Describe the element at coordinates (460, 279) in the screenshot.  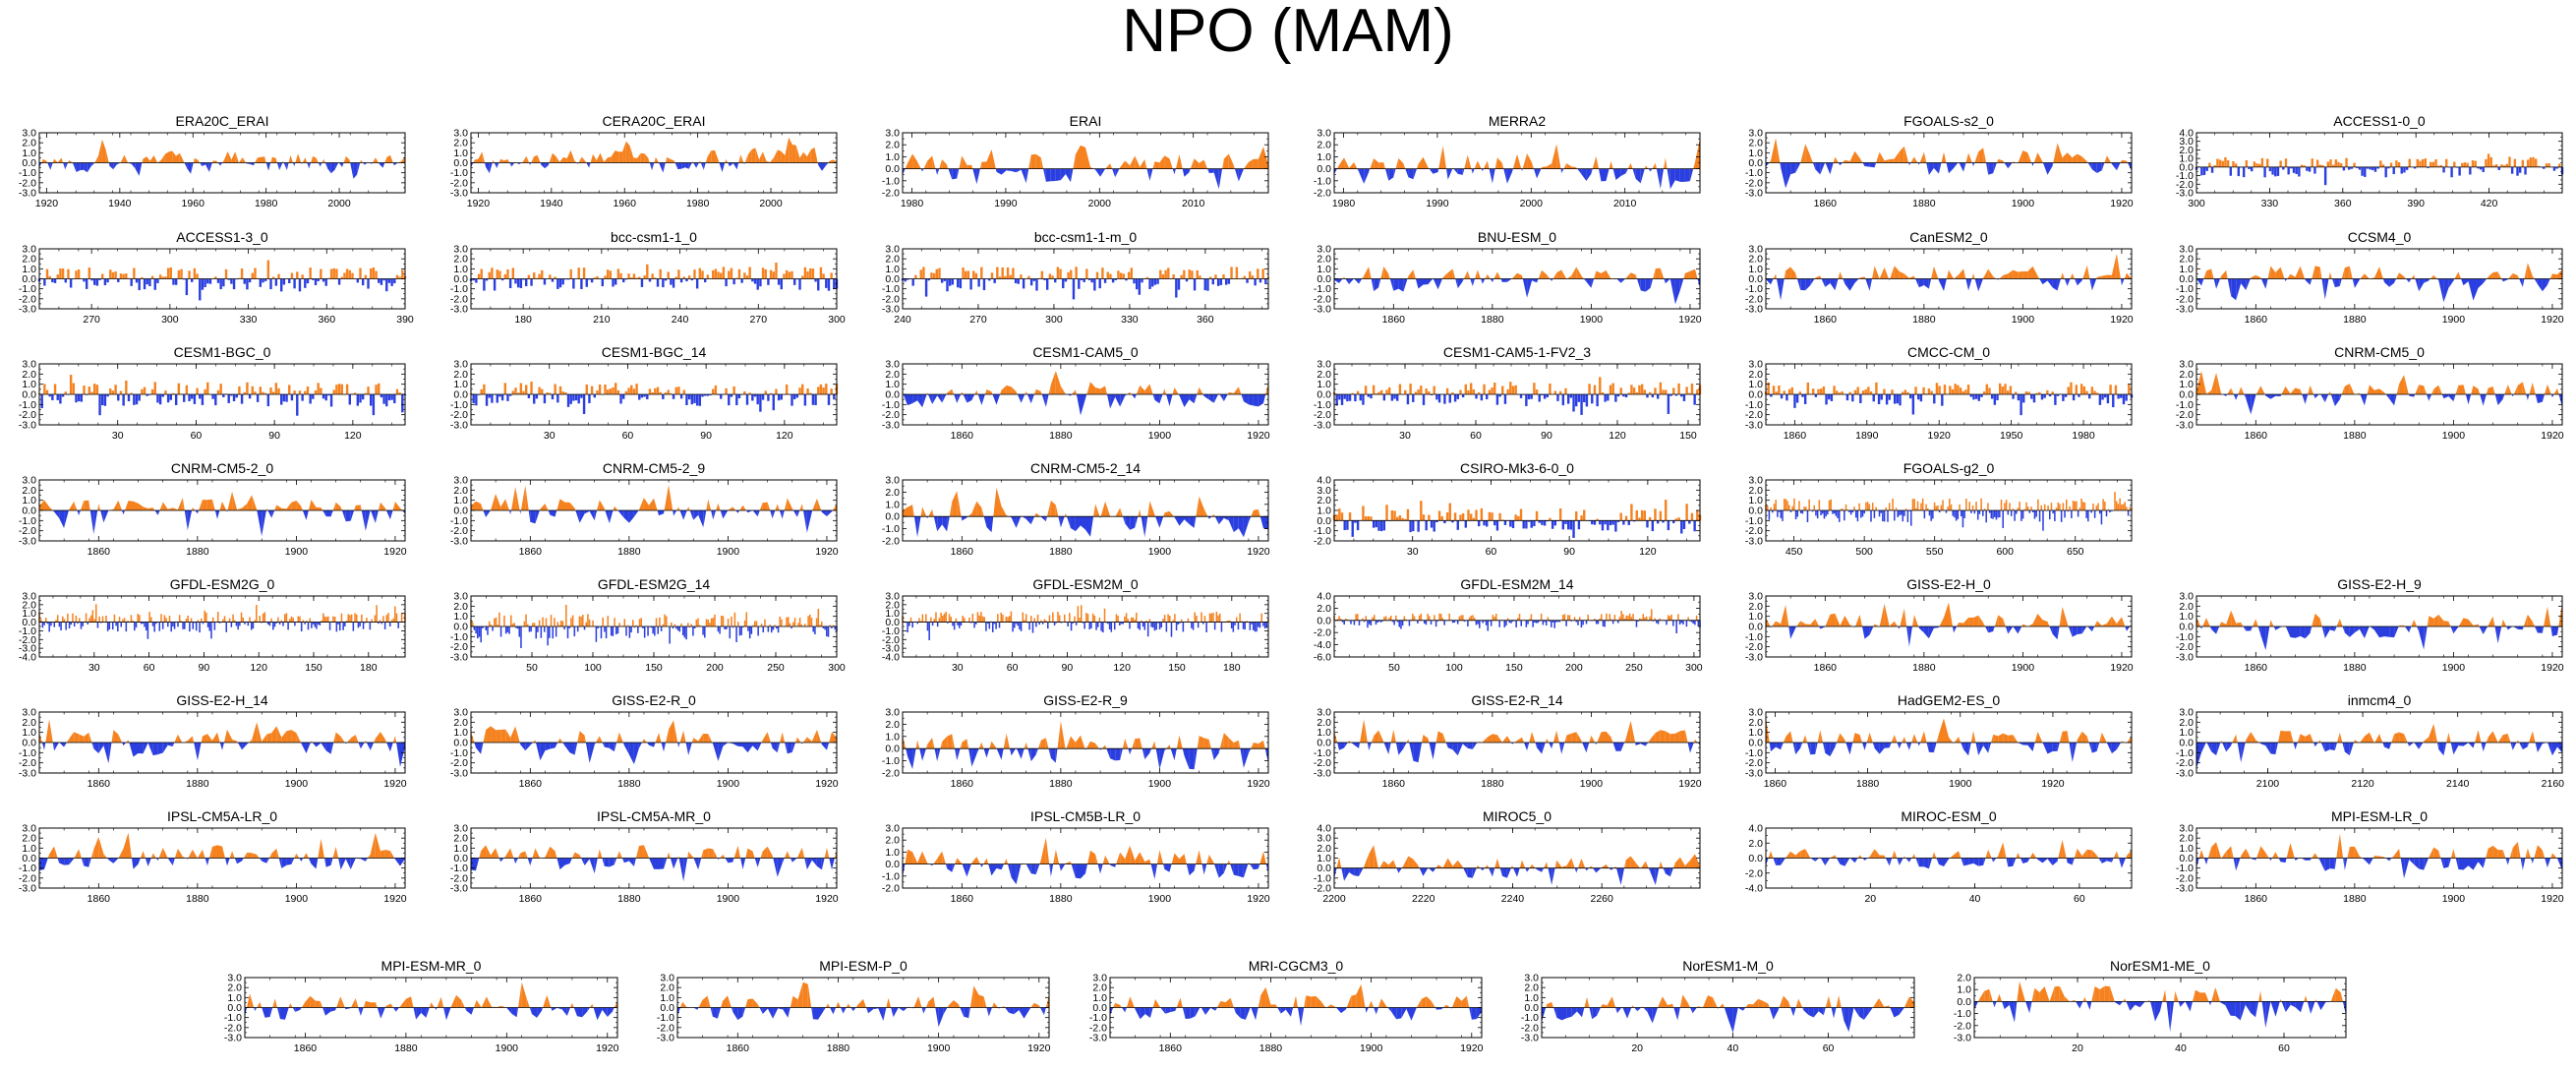
I see `y-tick-label: 0.0` at that location.